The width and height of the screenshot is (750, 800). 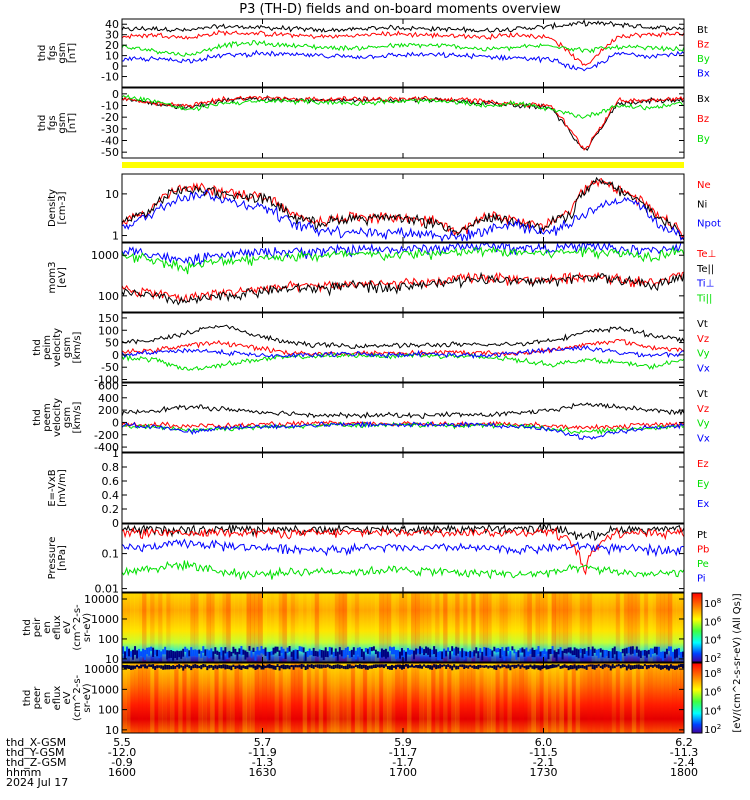 What do you see at coordinates (108, 330) in the screenshot?
I see `y-tick-label: 100` at bounding box center [108, 330].